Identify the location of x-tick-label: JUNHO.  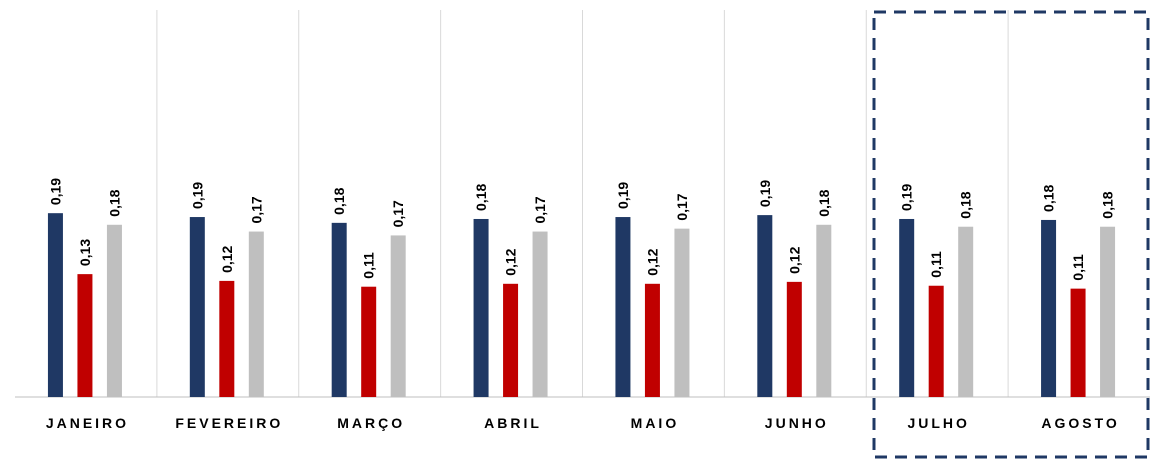
(797, 423).